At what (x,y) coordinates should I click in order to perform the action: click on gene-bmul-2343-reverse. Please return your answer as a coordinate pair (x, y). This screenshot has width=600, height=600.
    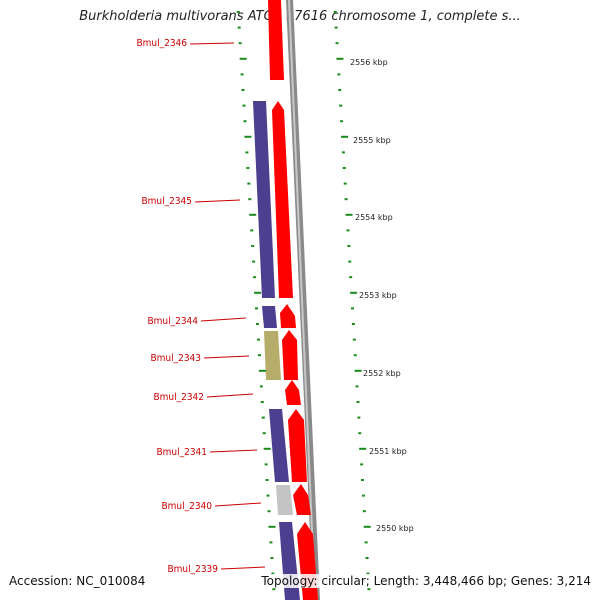
    Looking at the image, I should click on (272, 355).